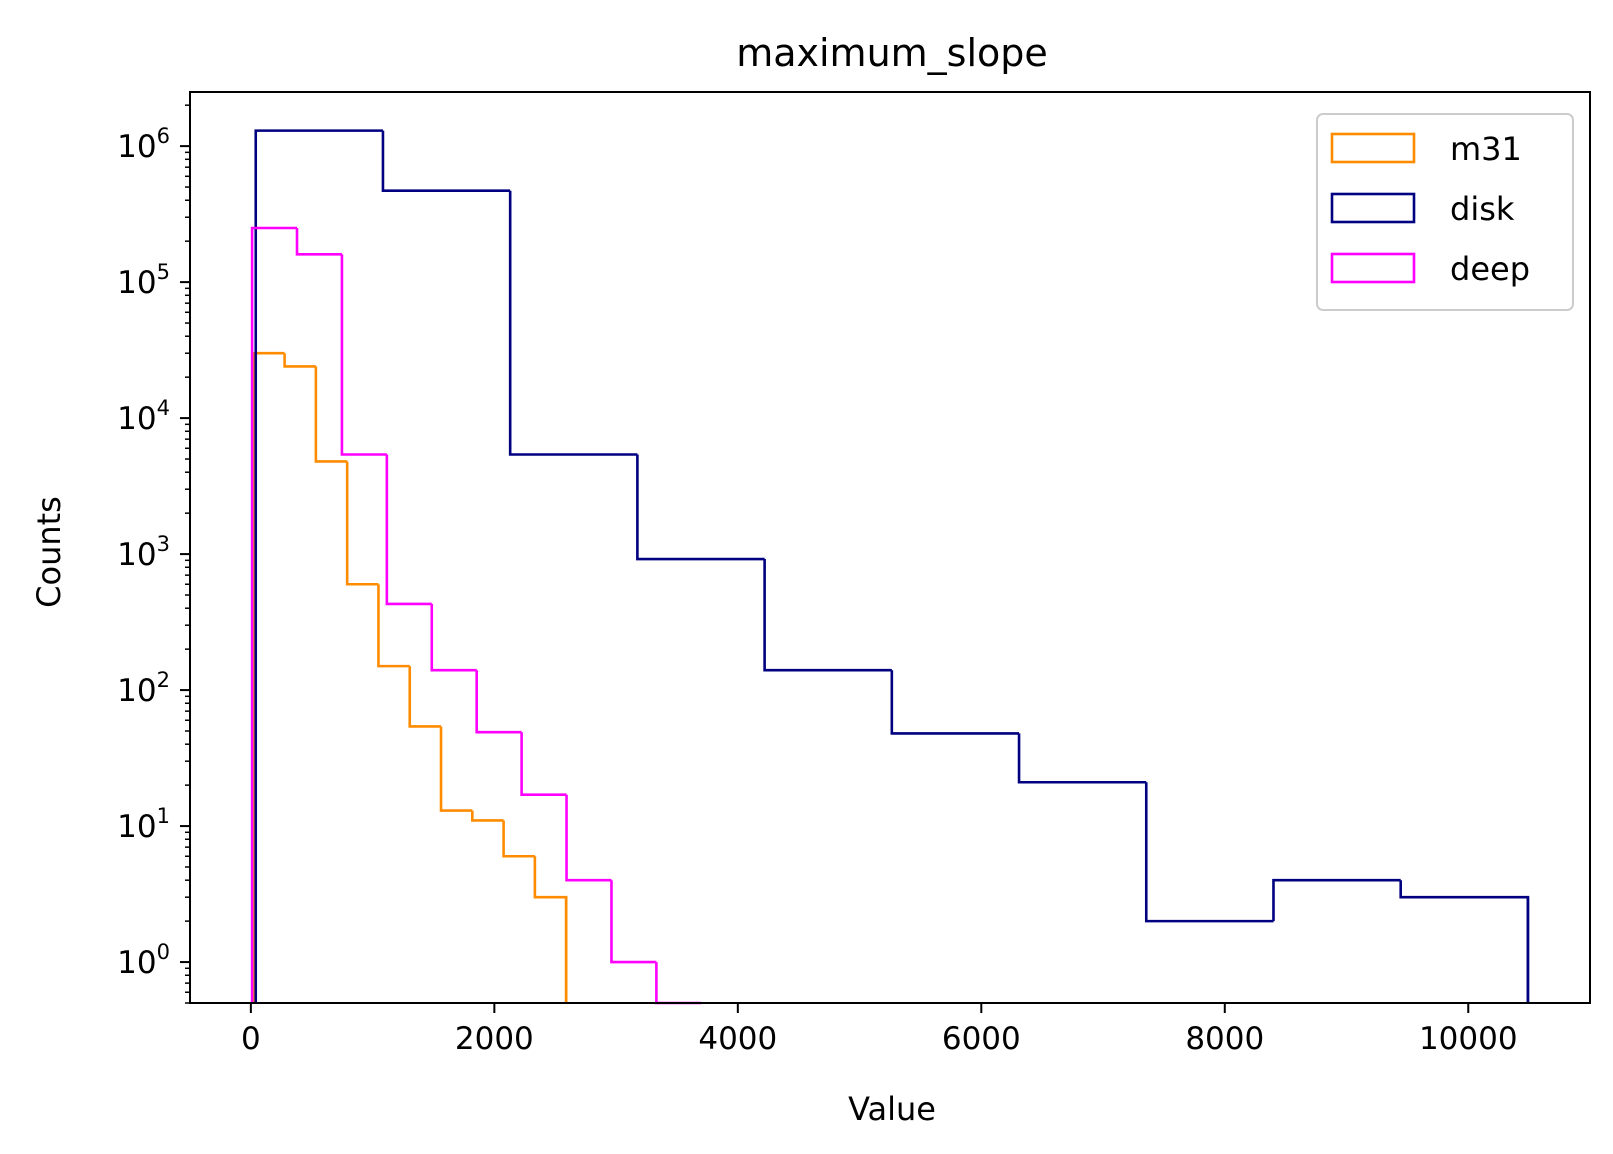 The width and height of the screenshot is (1613, 1154). What do you see at coordinates (1224, 1039) in the screenshot?
I see `x-tick-label: 8000` at bounding box center [1224, 1039].